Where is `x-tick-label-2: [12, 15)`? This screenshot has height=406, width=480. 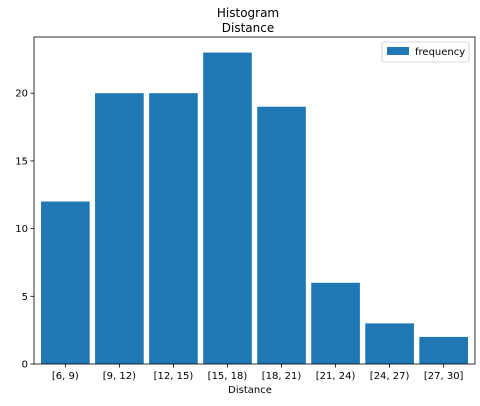 x-tick-label-2: [12, 15) is located at coordinates (174, 376).